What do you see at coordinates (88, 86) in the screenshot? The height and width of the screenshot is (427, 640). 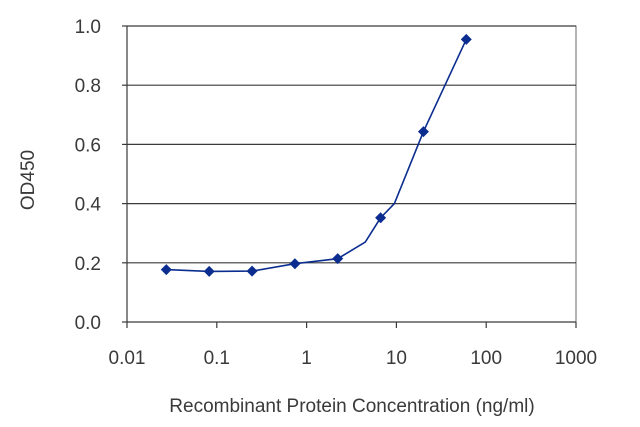 I see `y-tick-label: 0.8` at bounding box center [88, 86].